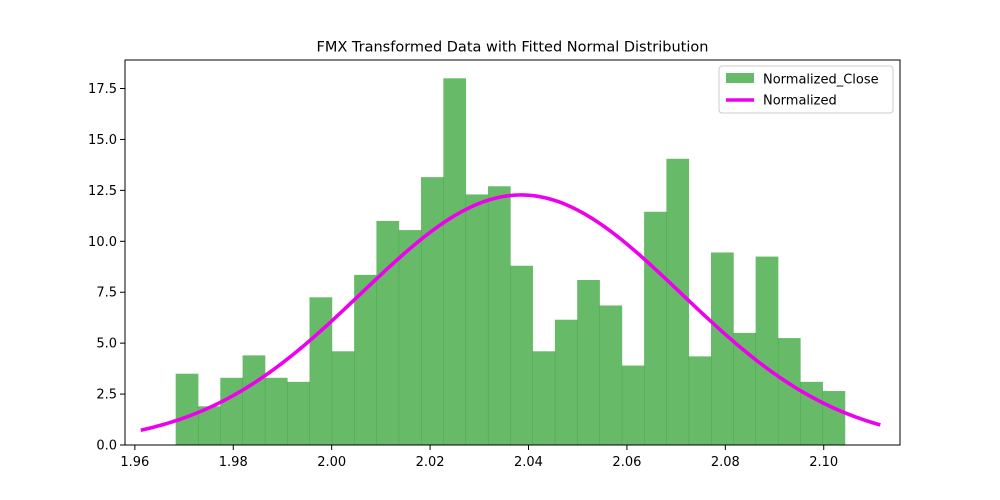 Image resolution: width=1000 pixels, height=500 pixels. I want to click on y-tick-label: 17.5, so click(102, 89).